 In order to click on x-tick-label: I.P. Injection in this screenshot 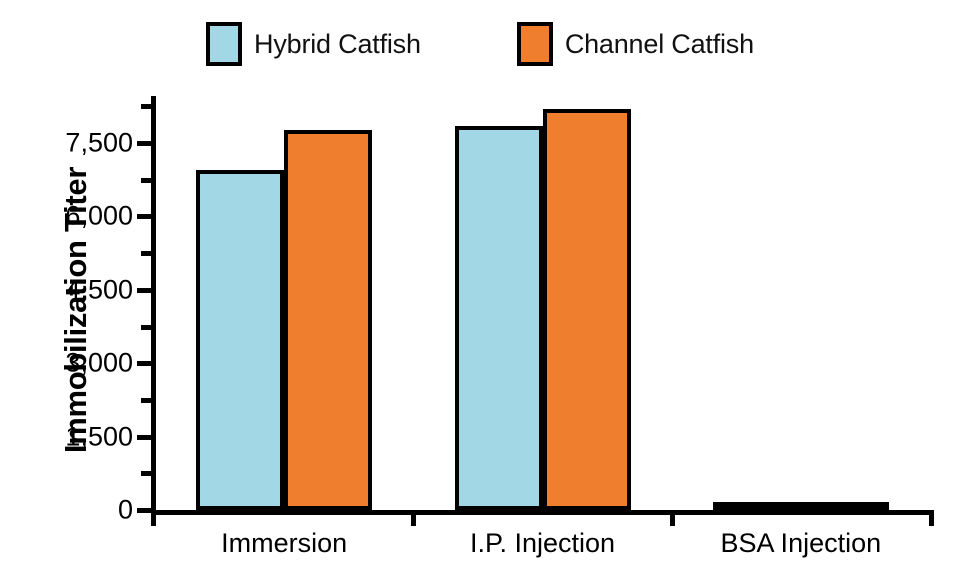, I will do `click(542, 543)`.